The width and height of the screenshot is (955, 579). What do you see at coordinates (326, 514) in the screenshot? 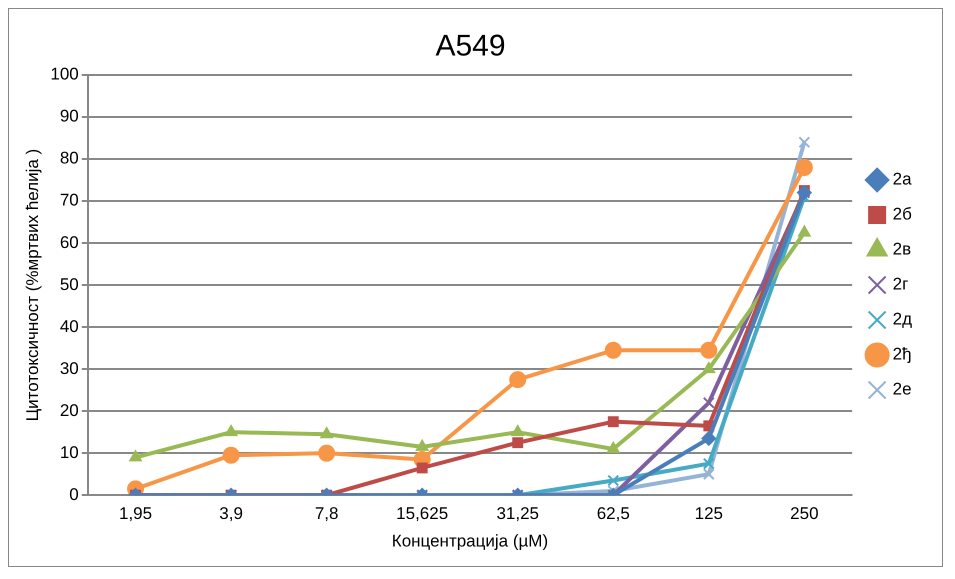
I see `x-tick-label: 7,8` at bounding box center [326, 514].